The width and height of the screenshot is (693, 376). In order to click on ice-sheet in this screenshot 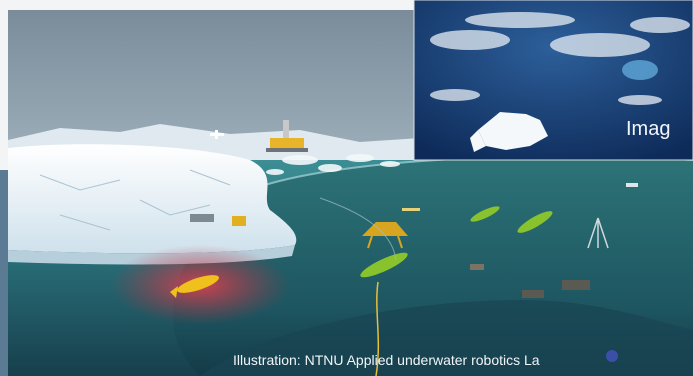, I will do `click(152, 199)`.